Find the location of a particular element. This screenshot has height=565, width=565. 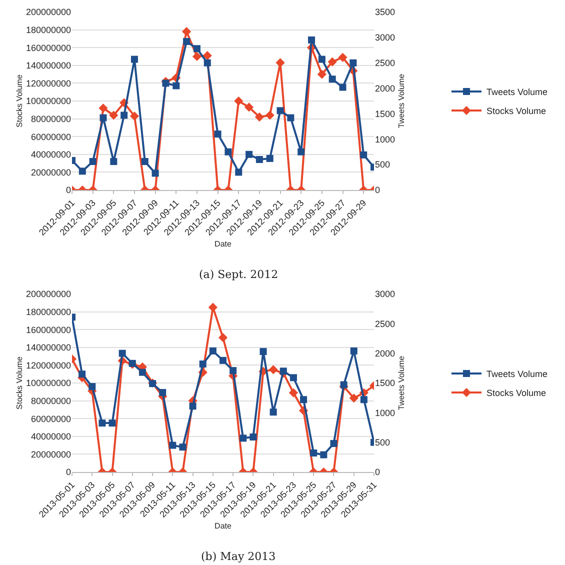

y2-axis-title: Tweets Volume is located at coordinates (401, 382).